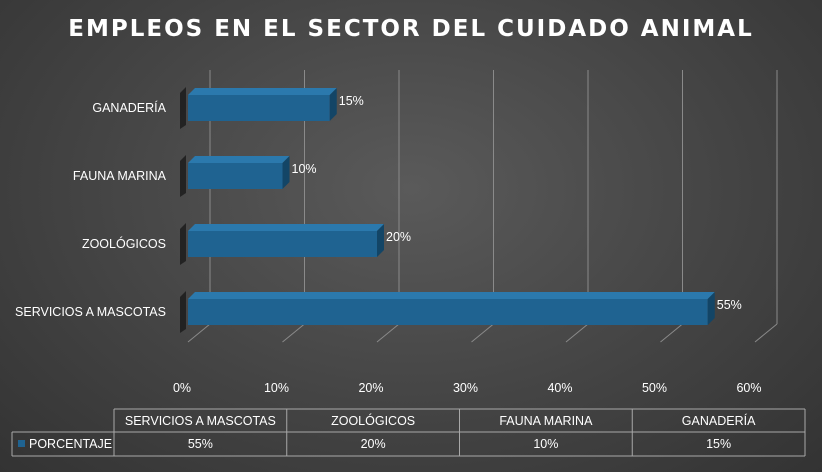  I want to click on table-header-fauna-marina: FAUNA MARINA, so click(546, 421).